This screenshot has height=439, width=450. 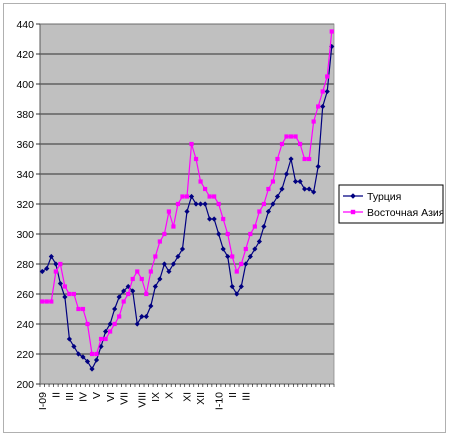 I want to click on x-tick-label-4: V, so click(x=97, y=395).